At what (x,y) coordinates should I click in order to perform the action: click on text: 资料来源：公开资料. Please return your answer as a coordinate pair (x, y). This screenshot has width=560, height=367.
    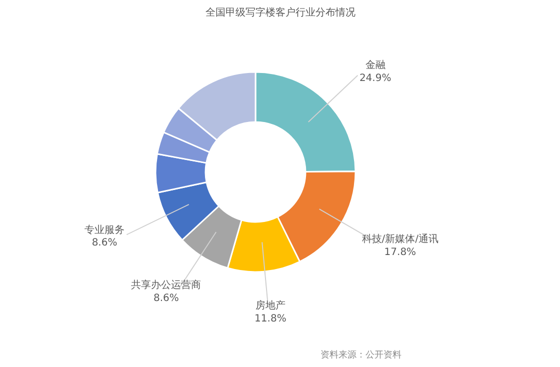
    Looking at the image, I should click on (361, 354).